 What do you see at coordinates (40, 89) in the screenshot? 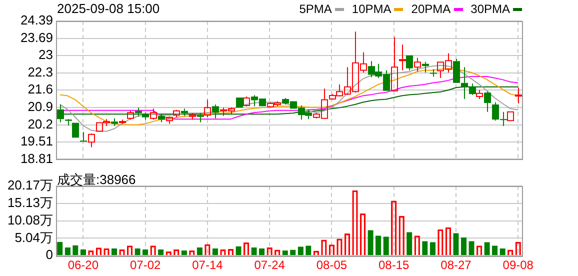
I see `y-tick-label: 21.6` at bounding box center [40, 89].